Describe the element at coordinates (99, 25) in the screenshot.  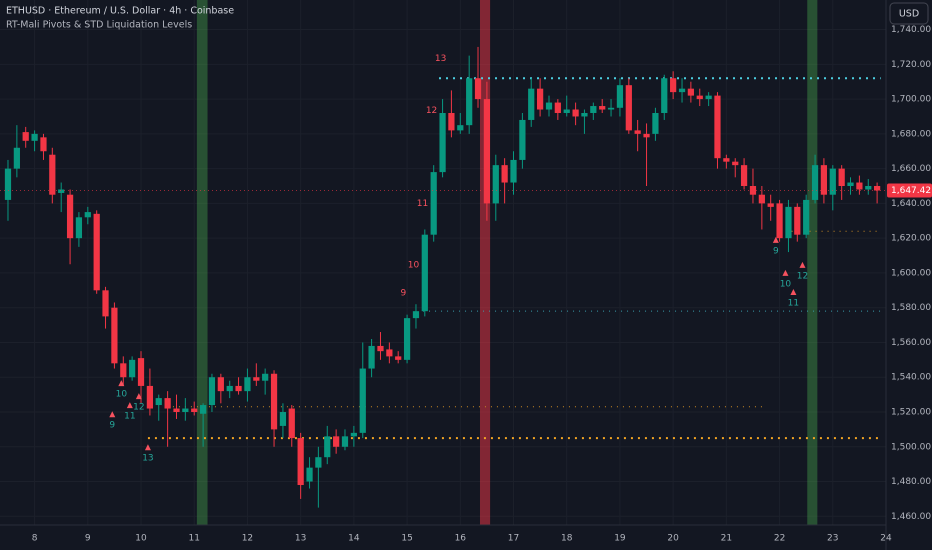
I see `indicator-name: RT-Mali Pivots & STD Liquidation Levels` at that location.